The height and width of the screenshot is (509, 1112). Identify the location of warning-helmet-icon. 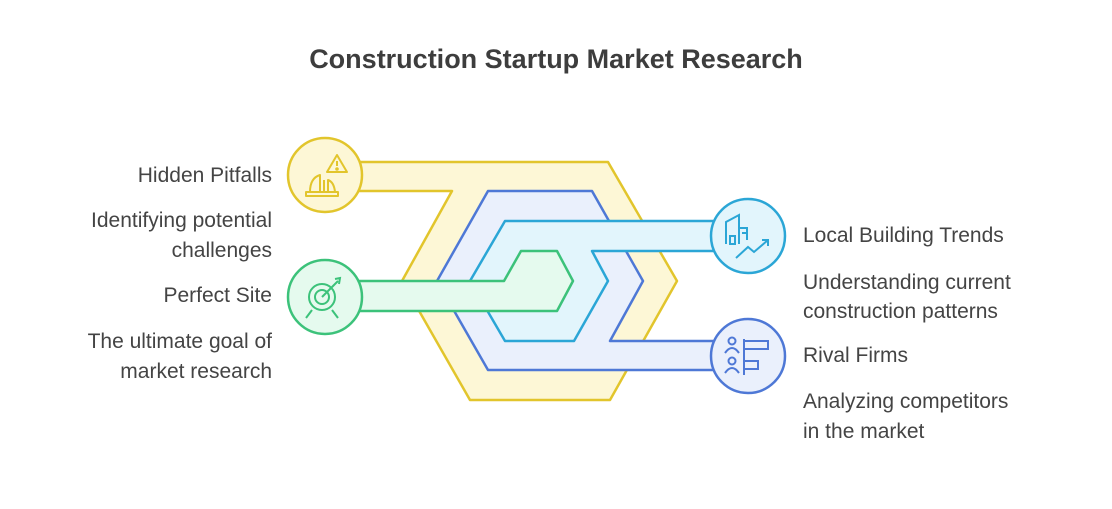
(326, 175).